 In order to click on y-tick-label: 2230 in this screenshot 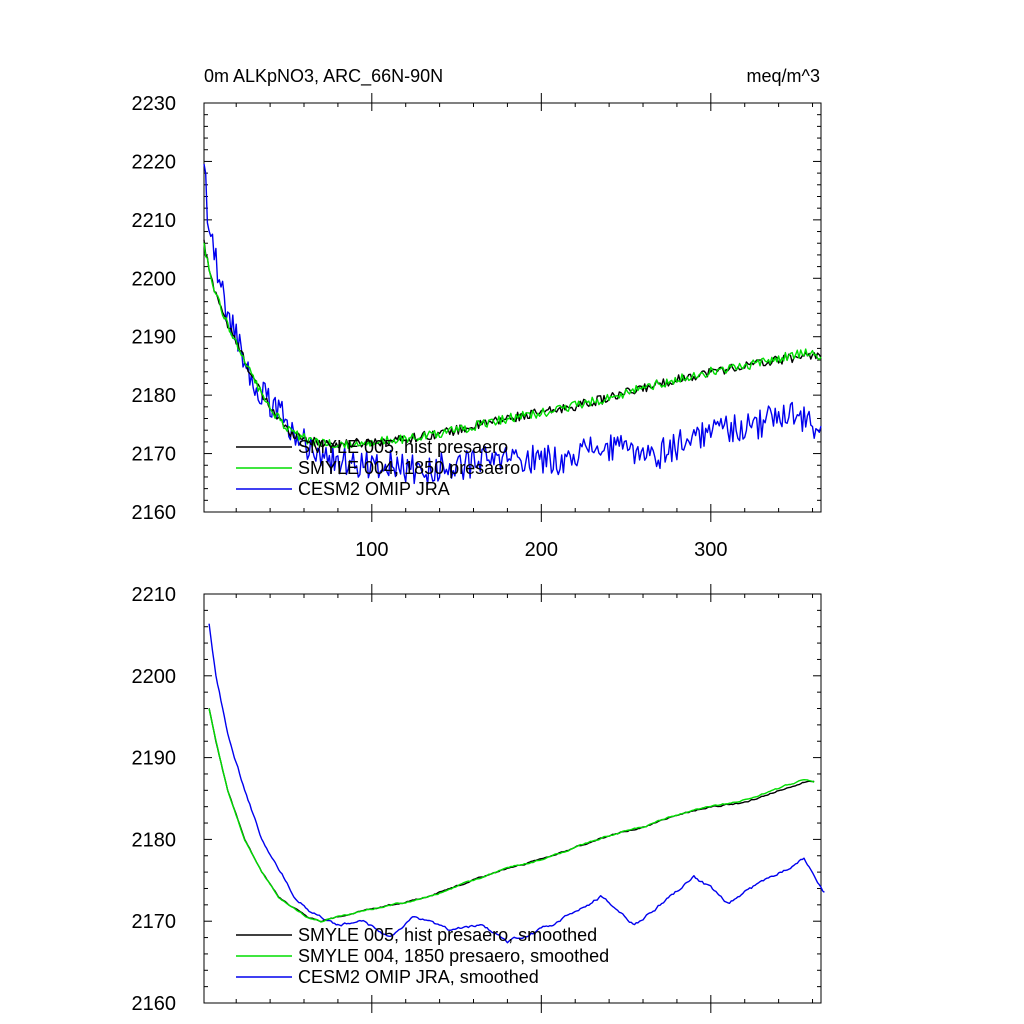, I will do `click(154, 104)`.